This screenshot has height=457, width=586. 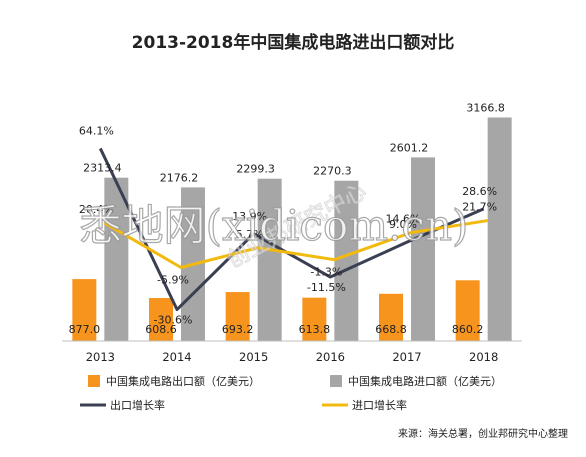 I want to click on export-value-label-2014: 608.6, so click(x=161, y=329).